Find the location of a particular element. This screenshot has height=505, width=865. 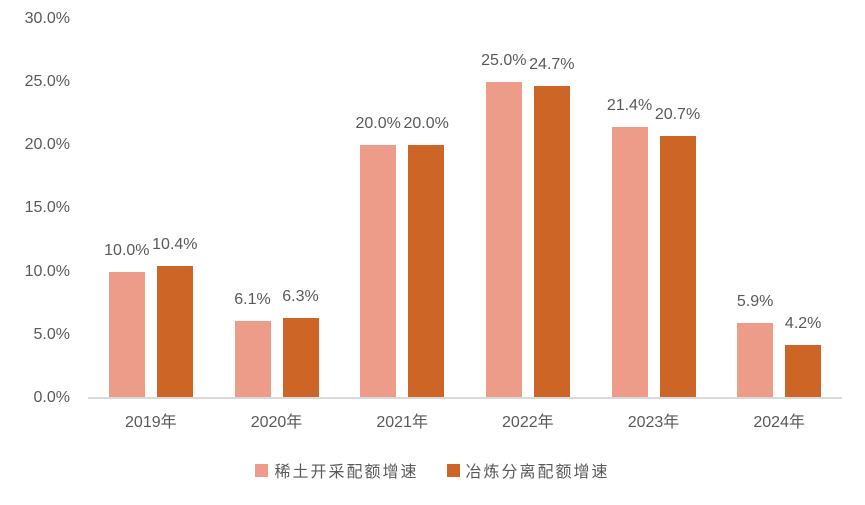

bar-series1-2022年 is located at coordinates (503, 239).